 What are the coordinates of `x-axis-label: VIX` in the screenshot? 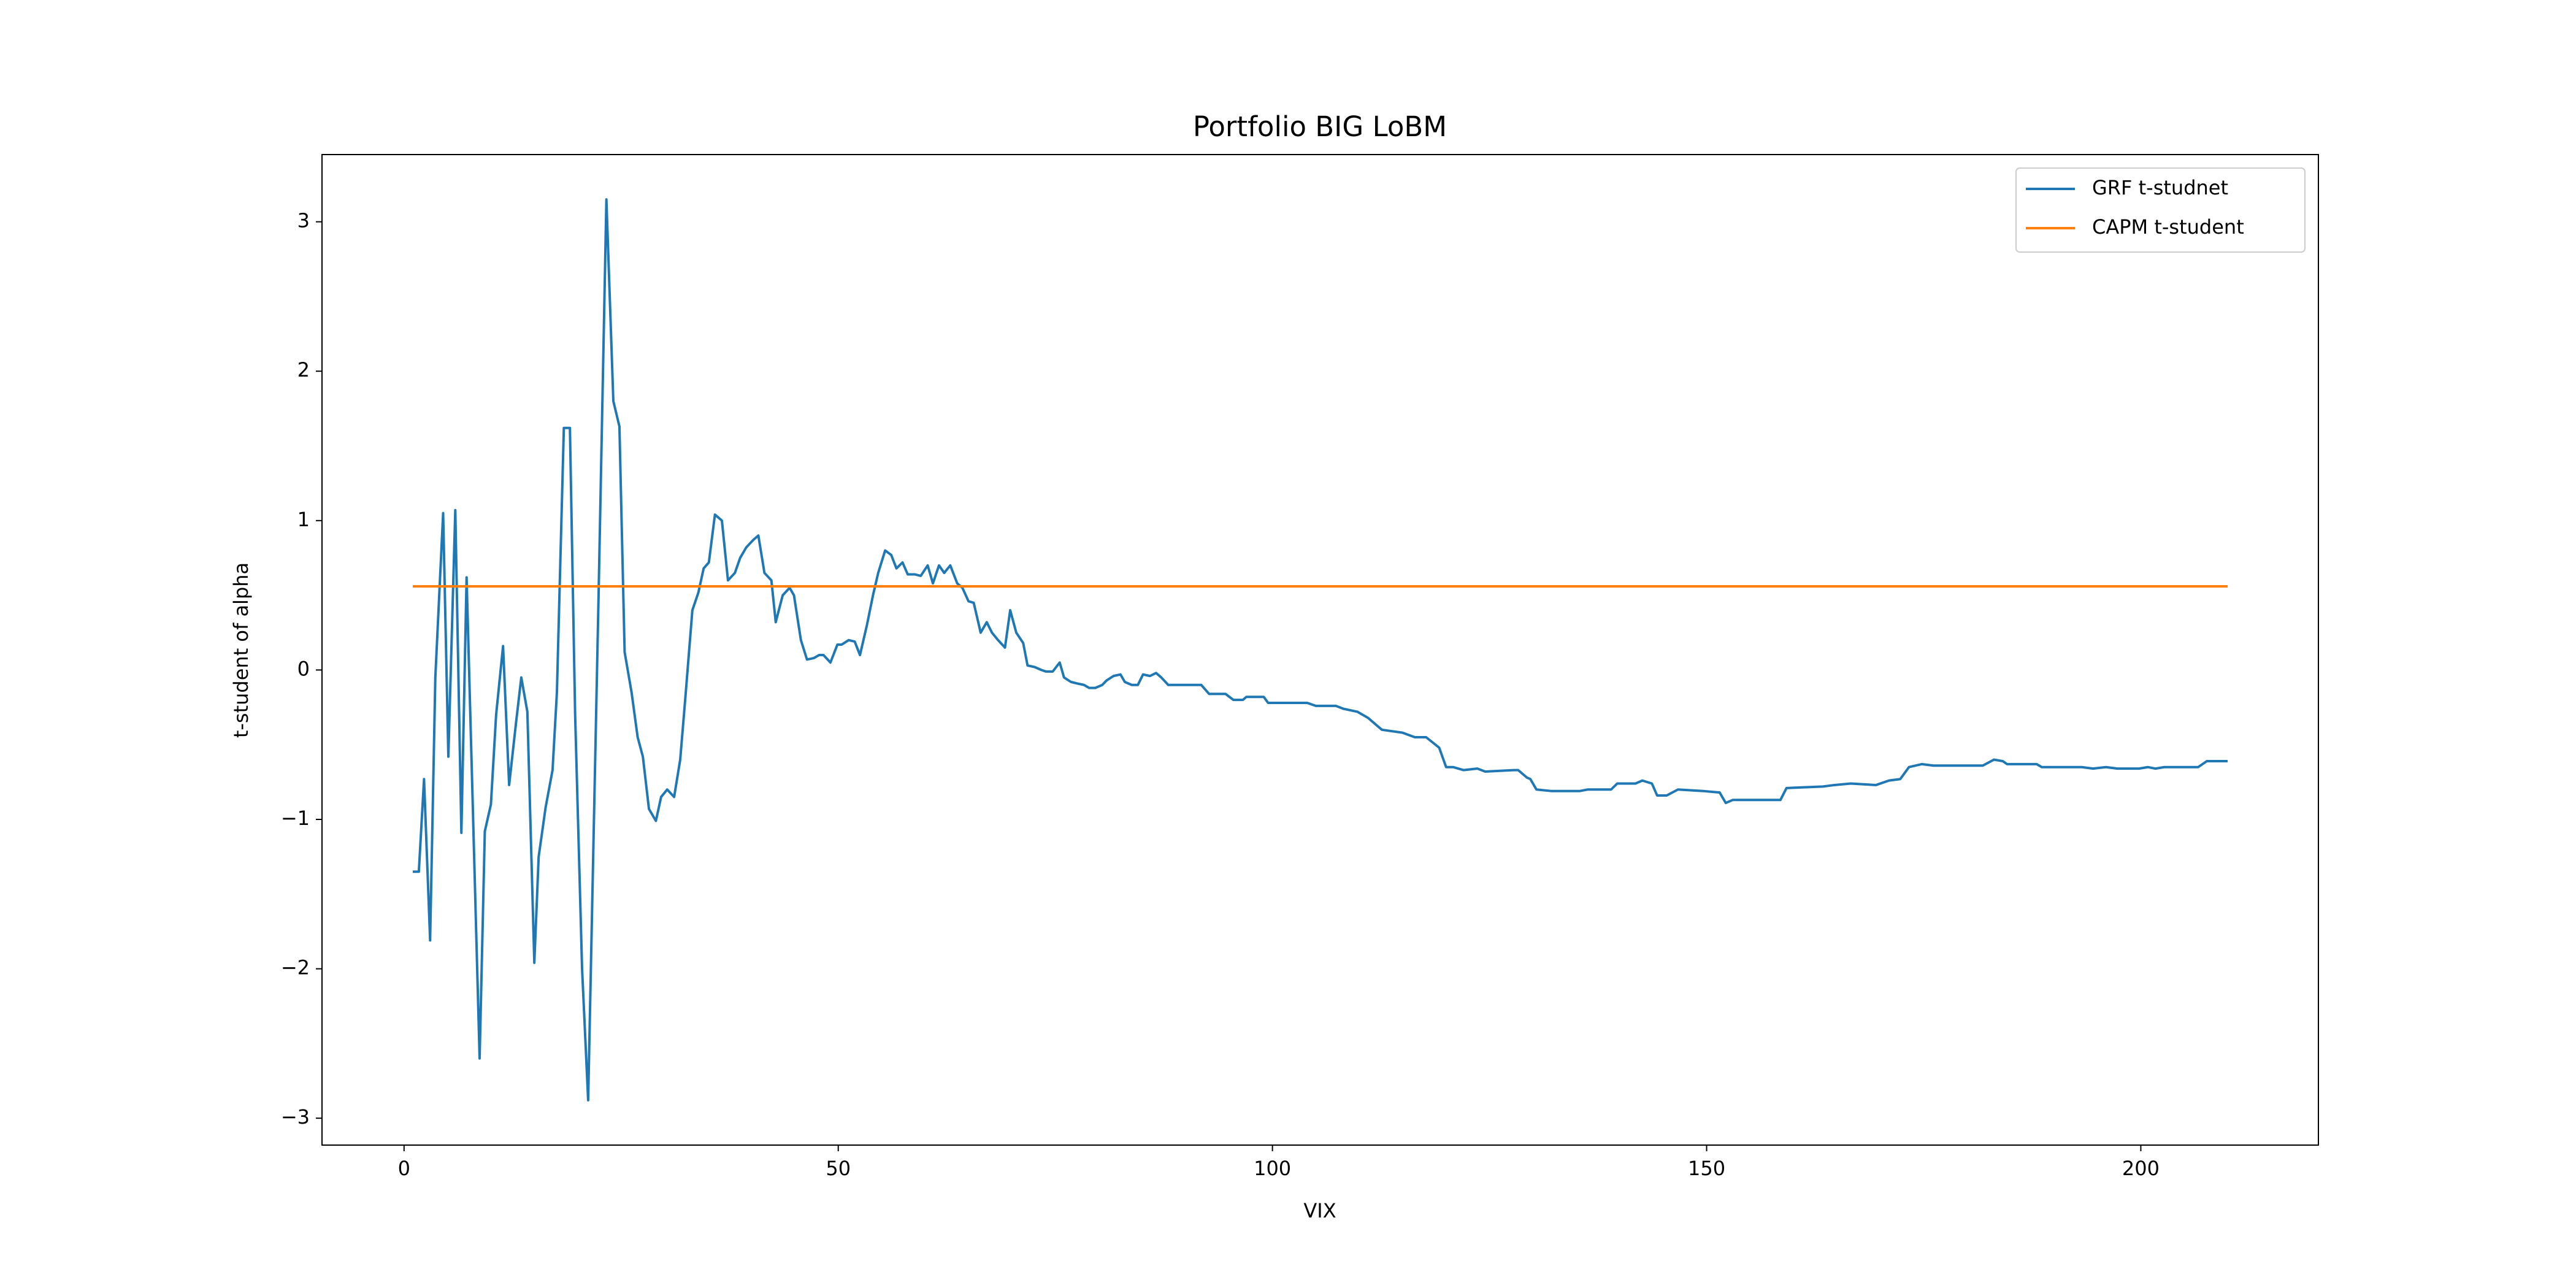 It's located at (1319, 1210).